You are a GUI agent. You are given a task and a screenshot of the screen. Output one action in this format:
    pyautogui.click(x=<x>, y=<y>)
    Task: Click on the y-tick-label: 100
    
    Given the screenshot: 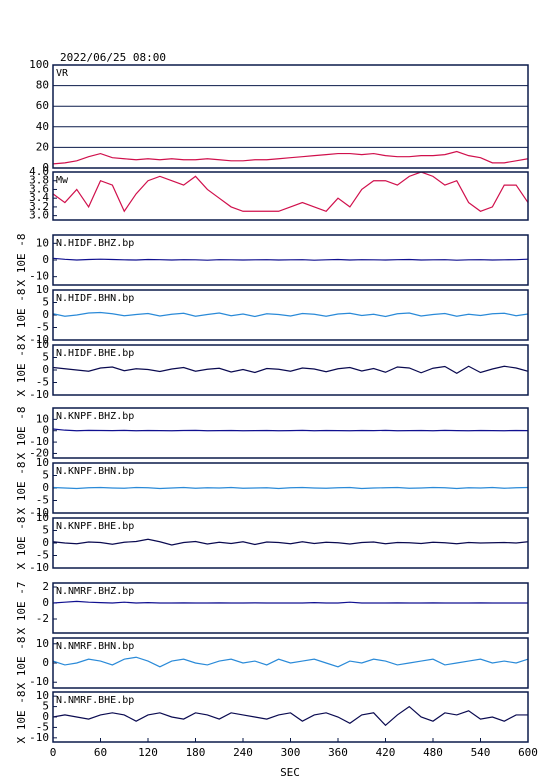 What is the action you would take?
    pyautogui.click(x=39, y=64)
    